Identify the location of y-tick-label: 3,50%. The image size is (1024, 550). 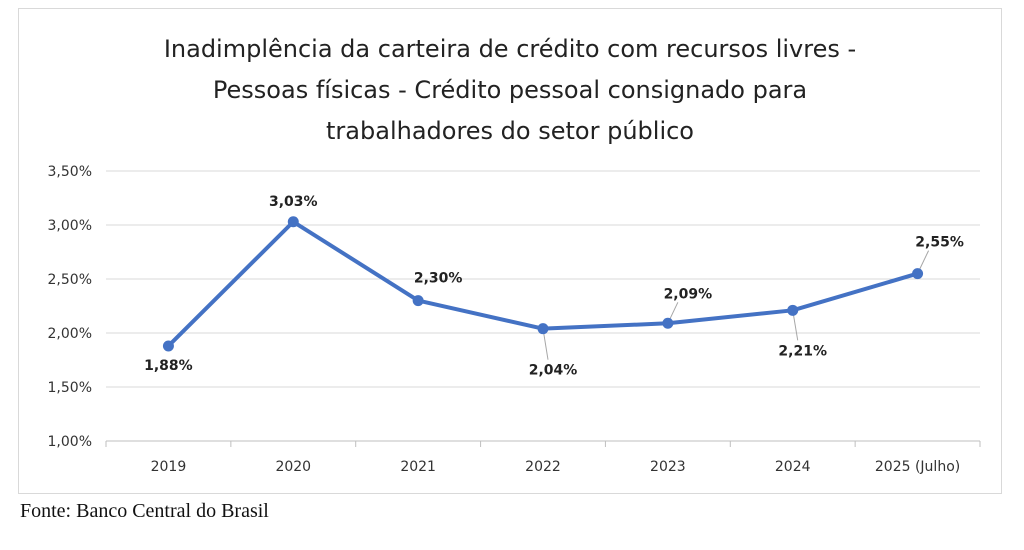
(70, 172).